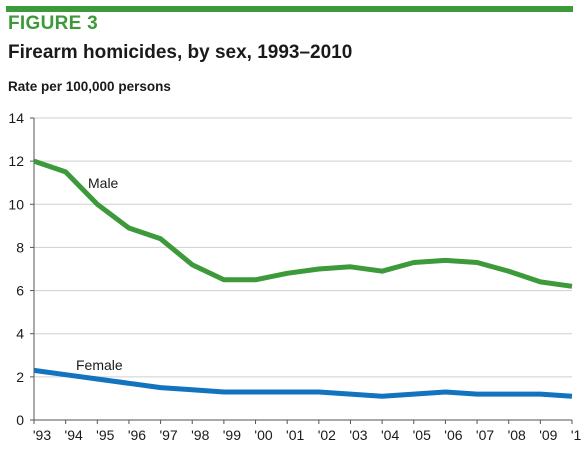 This screenshot has width=581, height=449. Describe the element at coordinates (89, 86) in the screenshot. I see `y-axis-unit-label: Rate per 100,000 persons` at that location.